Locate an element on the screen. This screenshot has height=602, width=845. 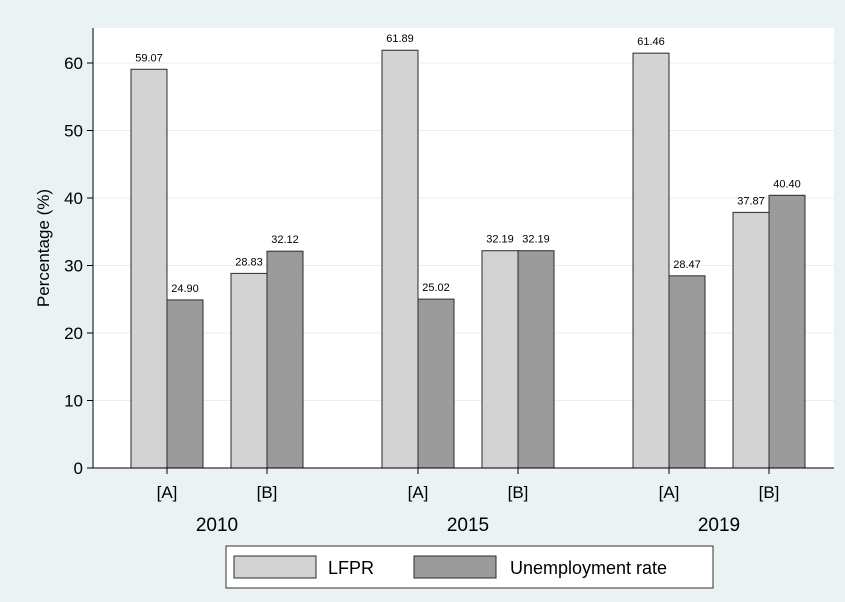
y-tick-label: 40 is located at coordinates (73, 198).